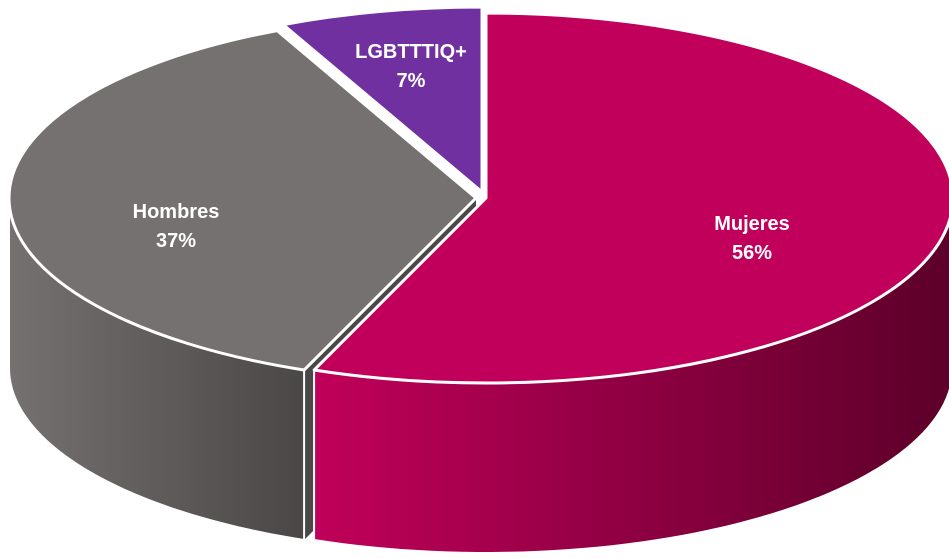  Describe the element at coordinates (752, 253) in the screenshot. I see `value-mujeres: 56%` at that location.